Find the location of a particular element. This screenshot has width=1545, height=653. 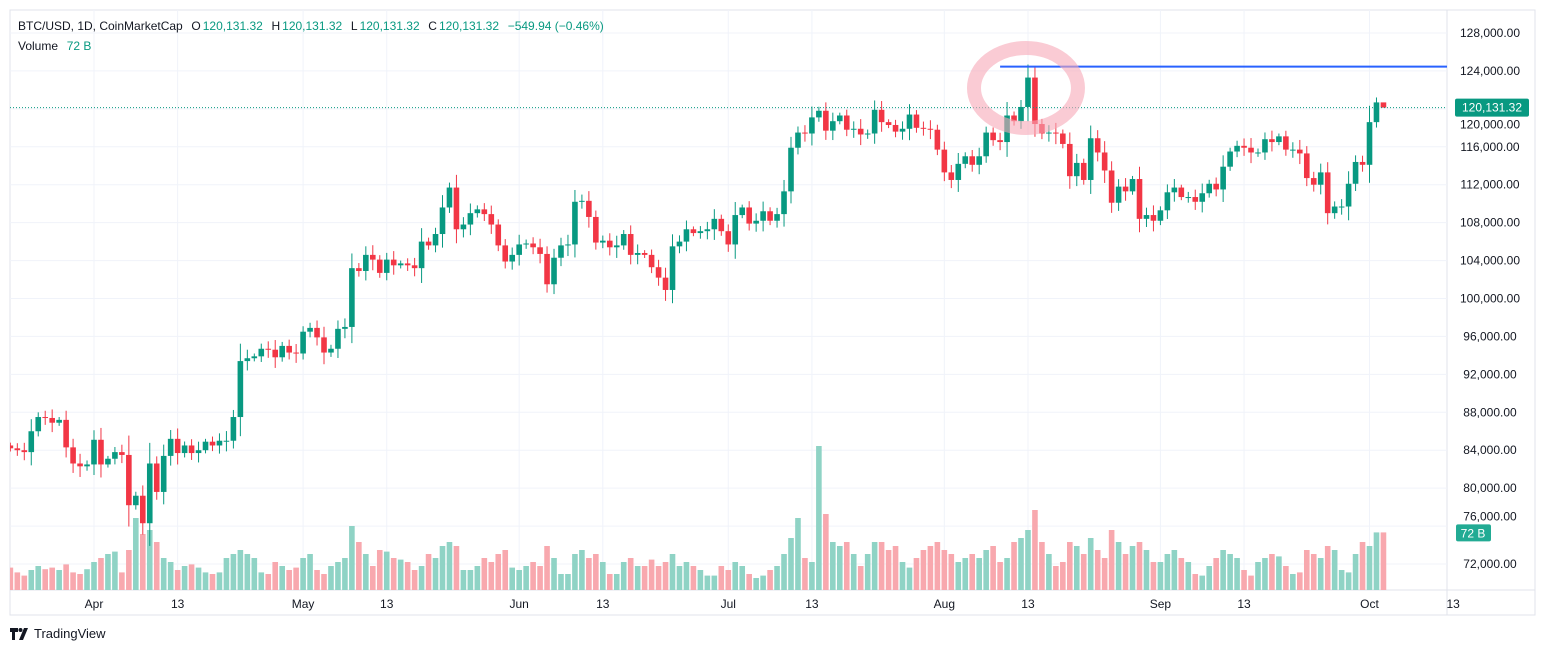

tradingview-logo: TradingView is located at coordinates (58, 633).